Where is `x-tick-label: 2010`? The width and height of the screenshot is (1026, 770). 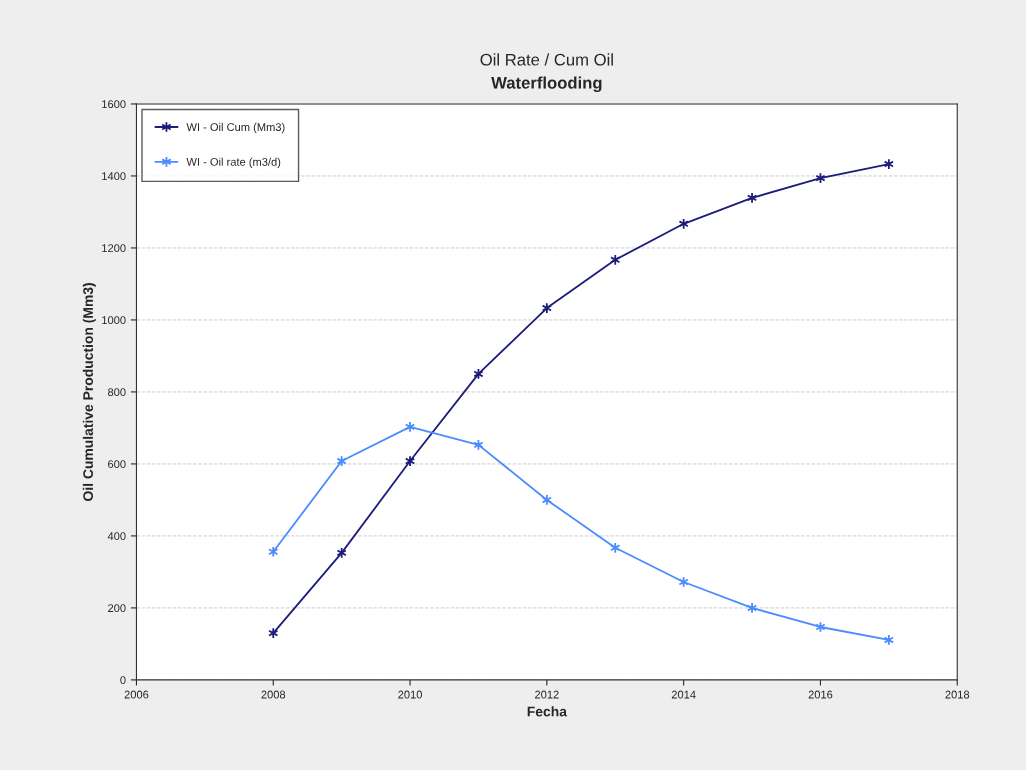 x-tick-label: 2010 is located at coordinates (410, 694).